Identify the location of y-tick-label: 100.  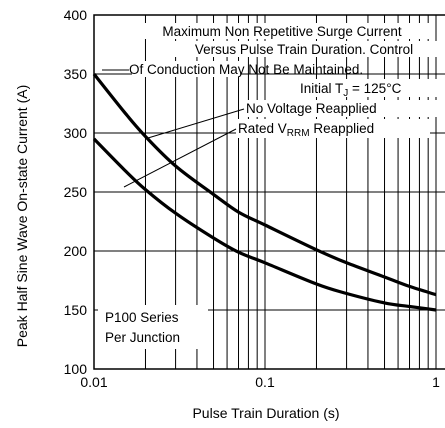
(76, 369).